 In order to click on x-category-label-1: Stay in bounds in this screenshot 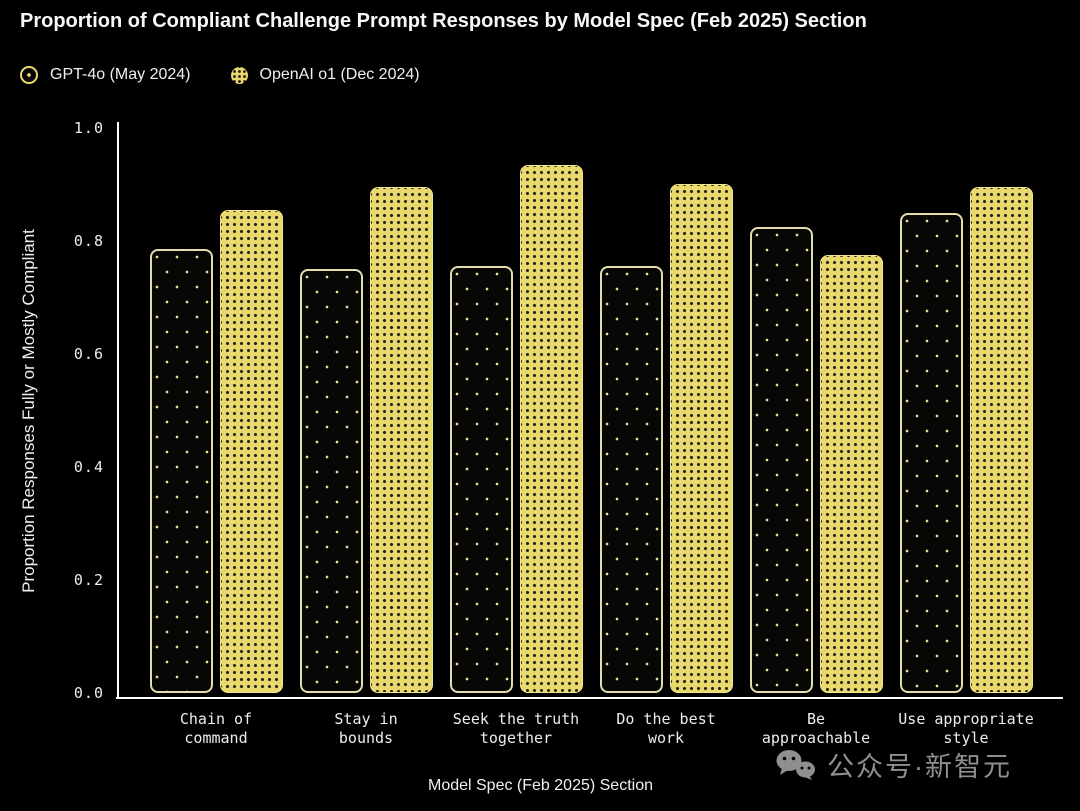, I will do `click(366, 728)`.